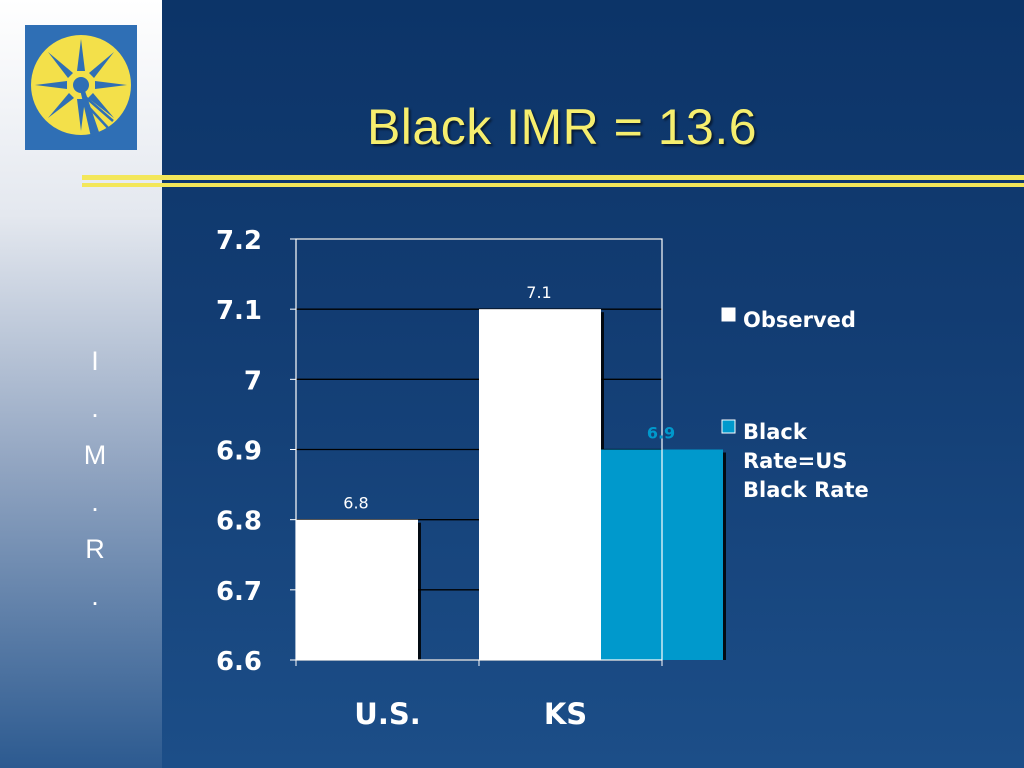 The width and height of the screenshot is (1024, 768). What do you see at coordinates (795, 461) in the screenshot?
I see `legend-label: Rate=US` at bounding box center [795, 461].